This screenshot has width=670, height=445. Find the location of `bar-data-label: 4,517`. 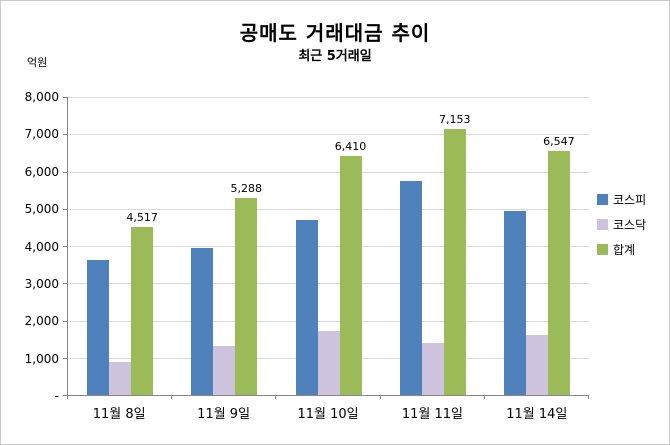

bar-data-label: 4,517 is located at coordinates (142, 217).